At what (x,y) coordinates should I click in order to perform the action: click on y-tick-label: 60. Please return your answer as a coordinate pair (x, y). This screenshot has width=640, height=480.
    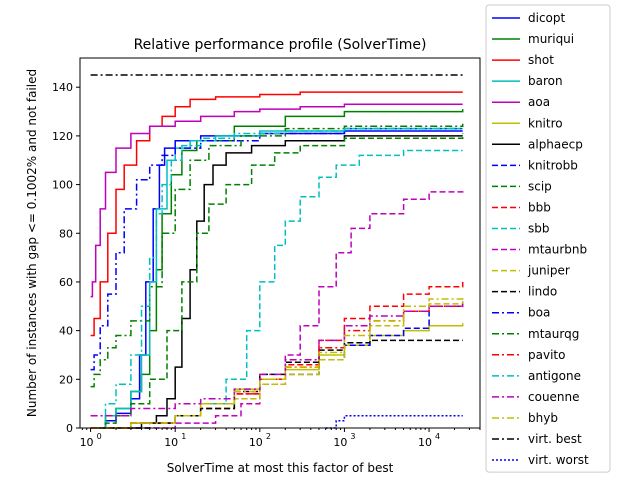
    Looking at the image, I should click on (66, 282).